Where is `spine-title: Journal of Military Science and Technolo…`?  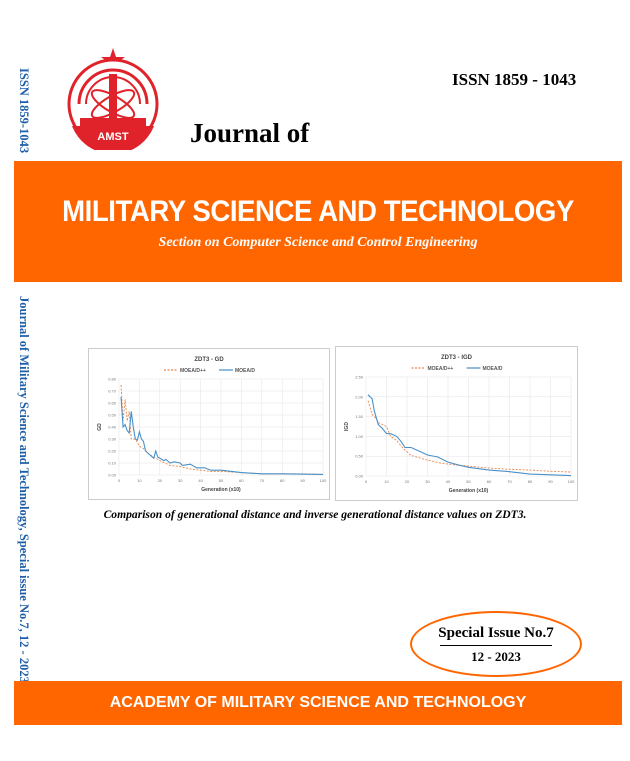 spine-title: Journal of Military Science and Technolo… is located at coordinates (24, 489).